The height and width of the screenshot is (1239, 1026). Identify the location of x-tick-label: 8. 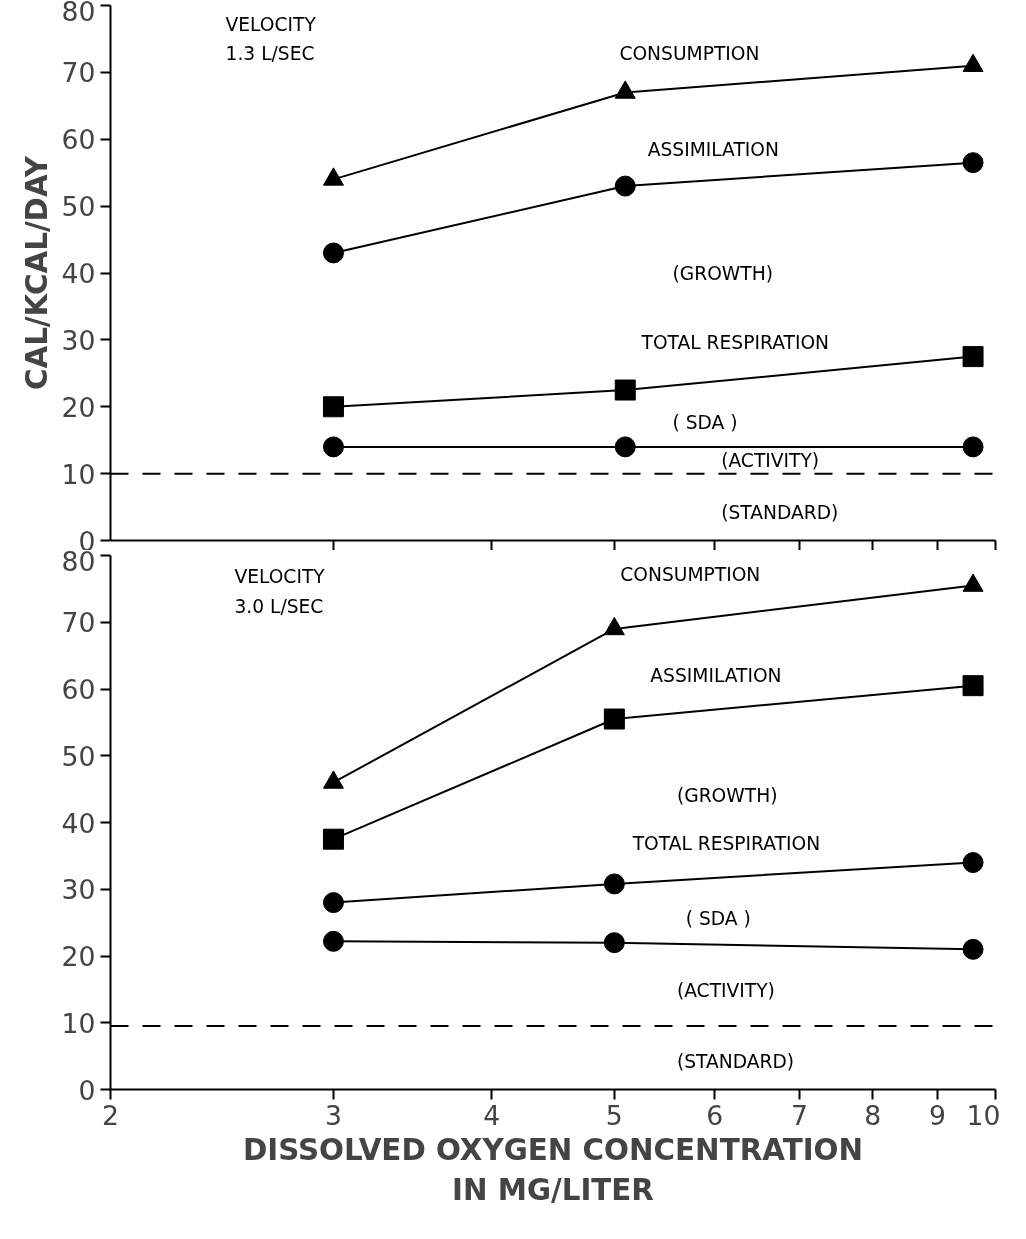
(873, 1115).